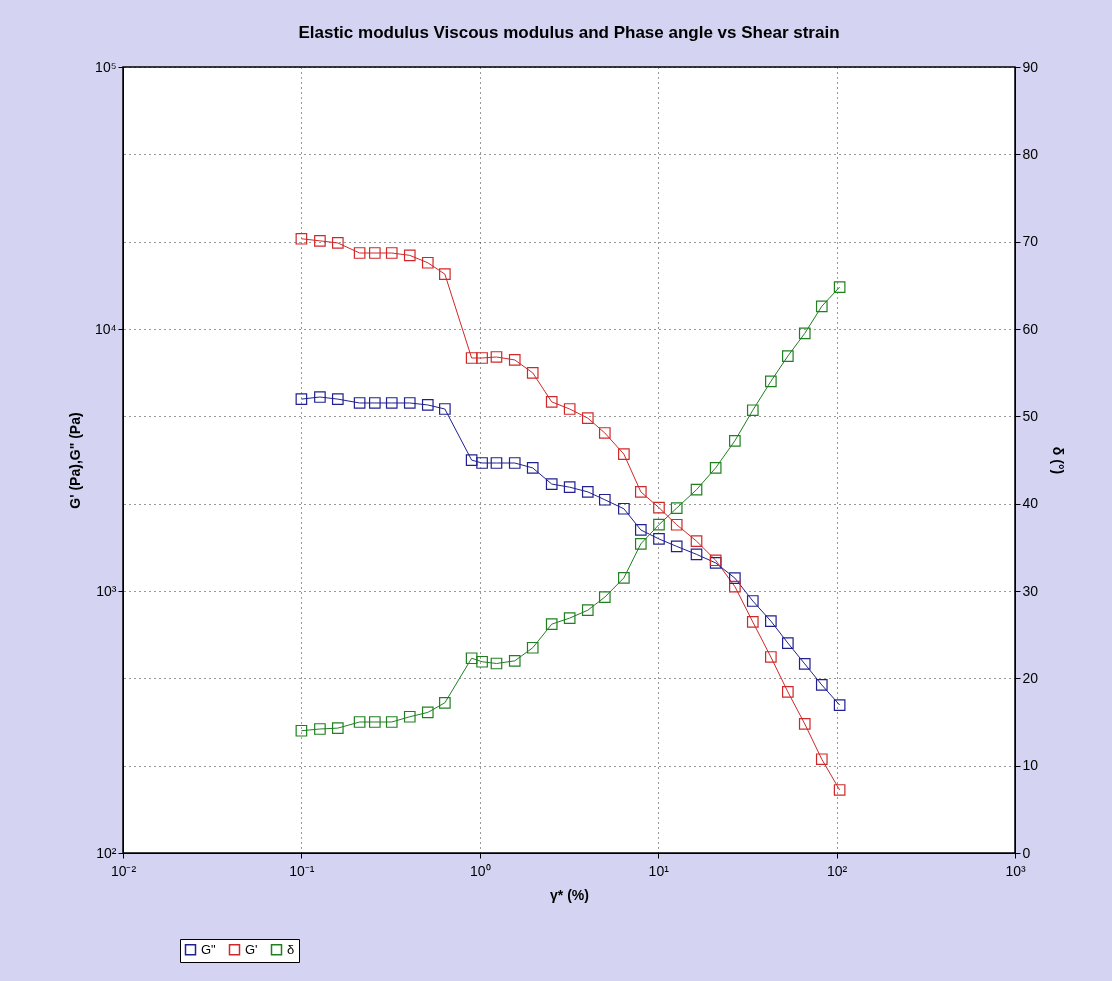 Image resolution: width=1112 pixels, height=981 pixels. I want to click on y-tick-label: 10⁴, so click(105, 328).